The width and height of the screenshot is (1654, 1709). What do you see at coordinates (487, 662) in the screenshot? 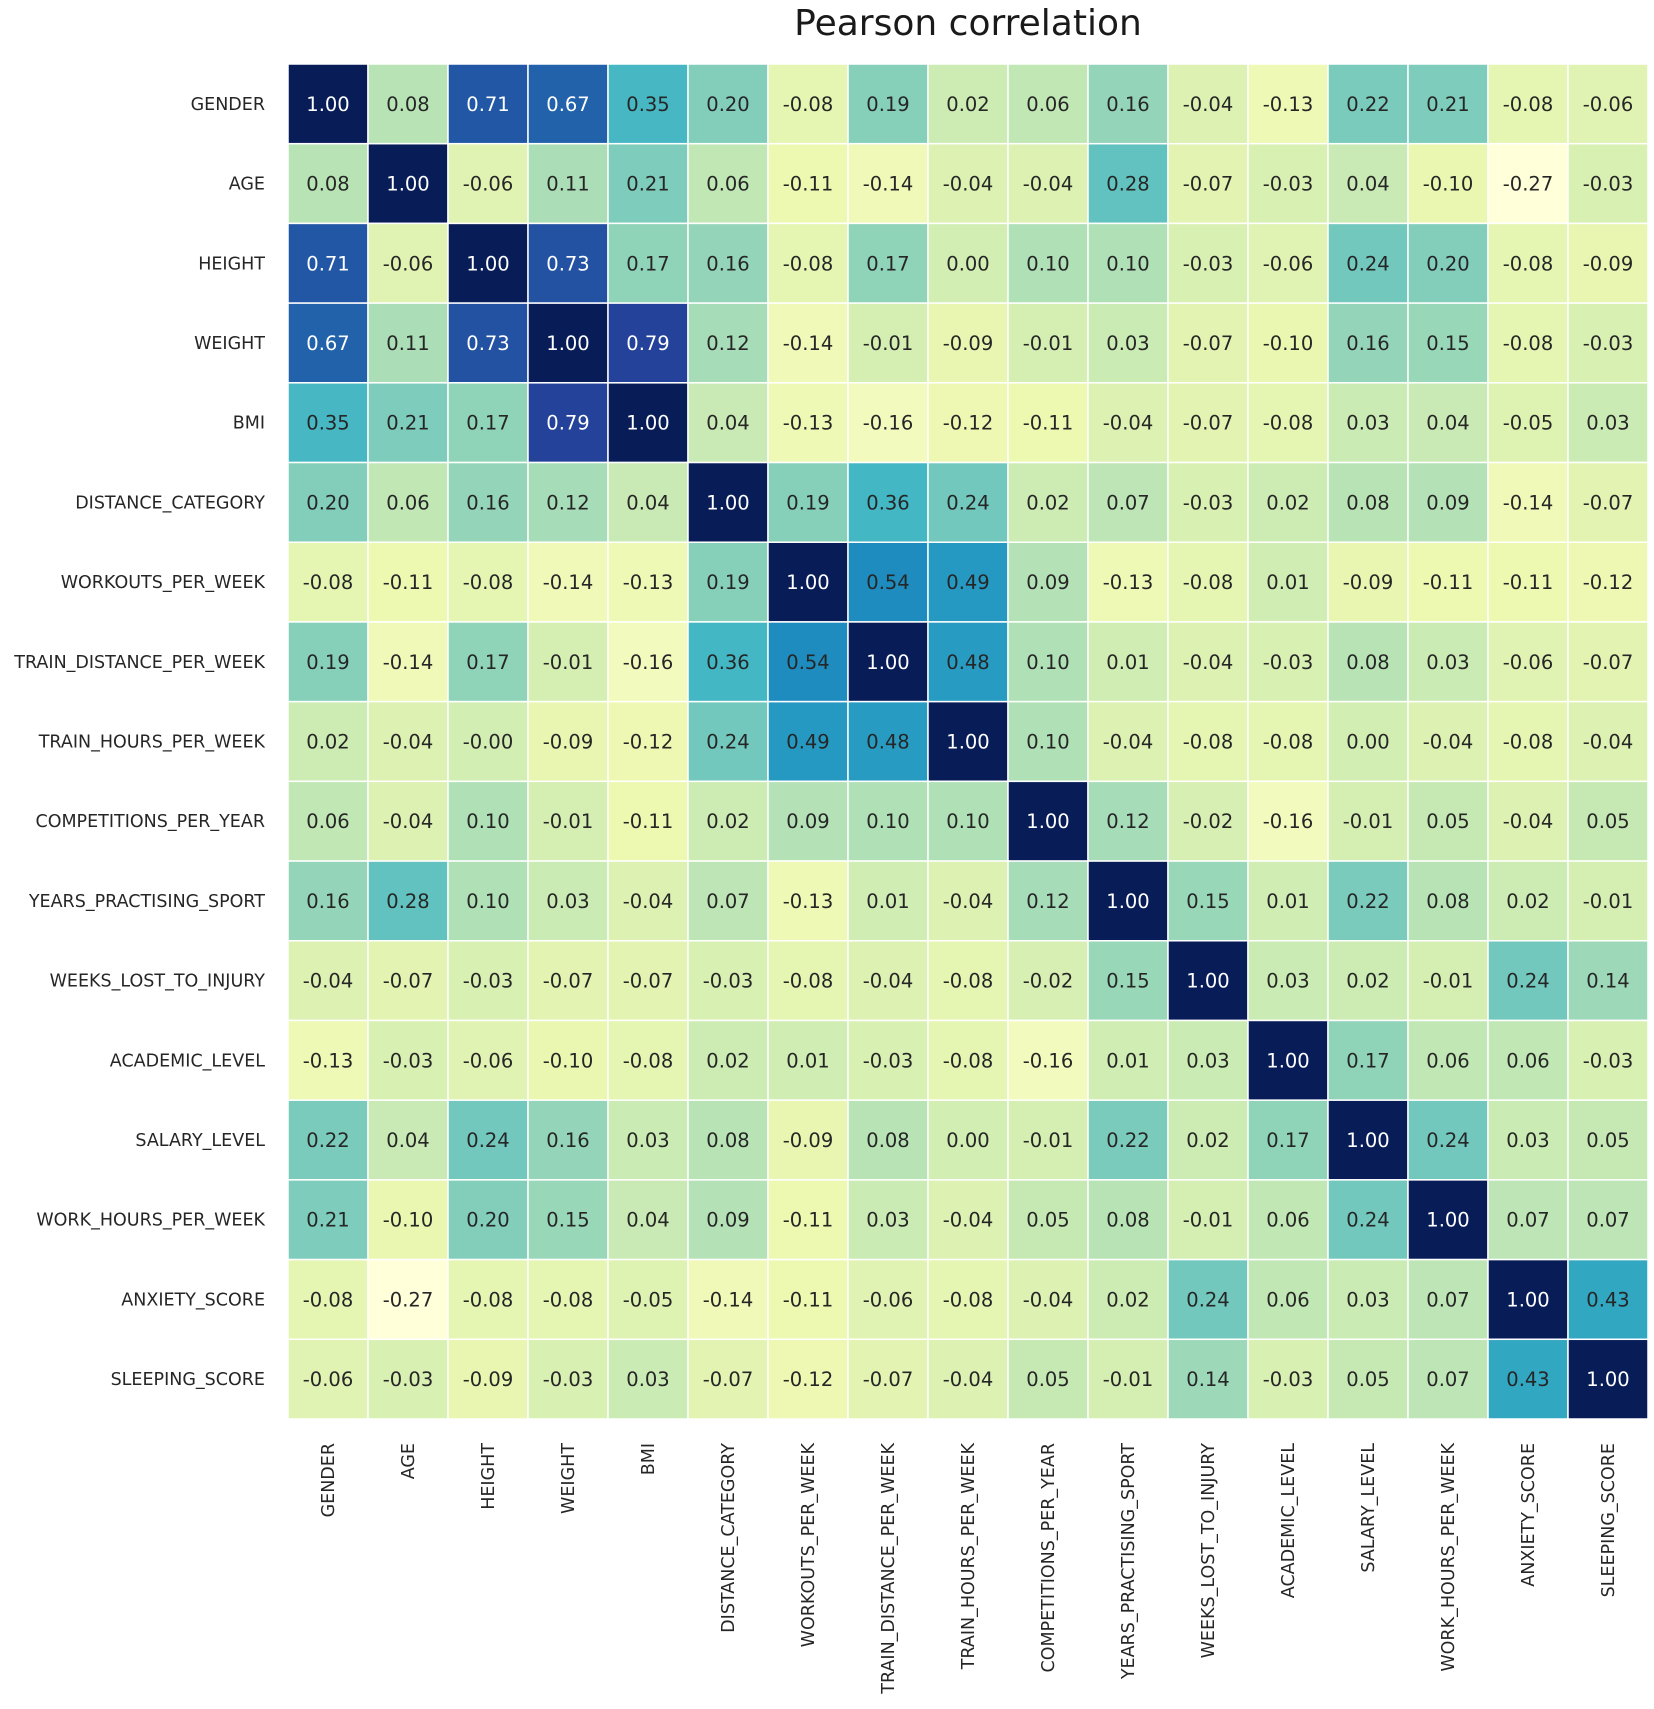
I see `cell-value-label: 0.17` at bounding box center [487, 662].